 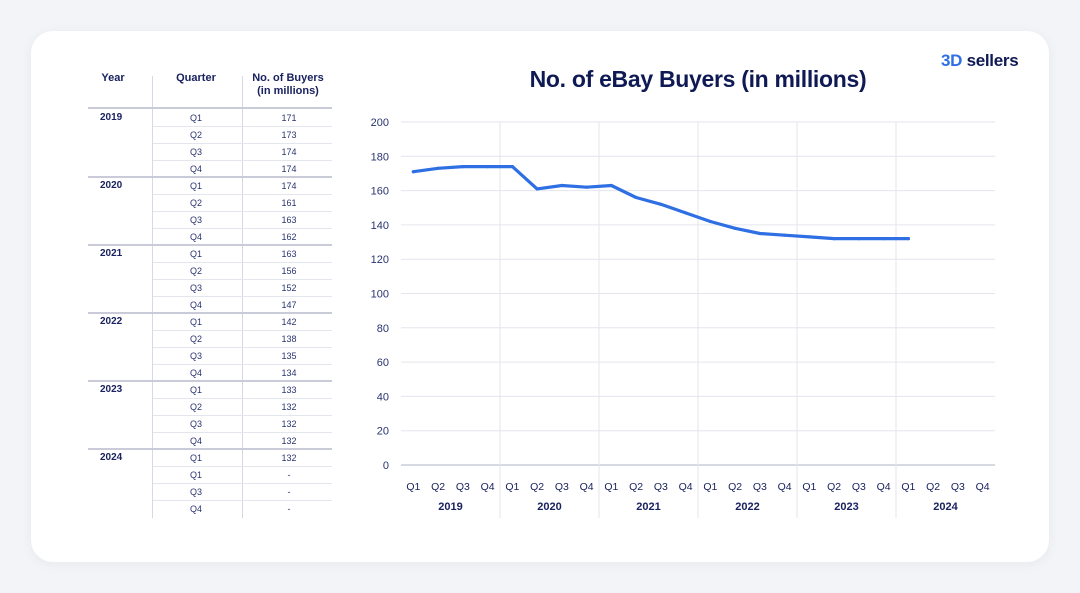 I want to click on table-year-cell: 2020, so click(x=111, y=185).